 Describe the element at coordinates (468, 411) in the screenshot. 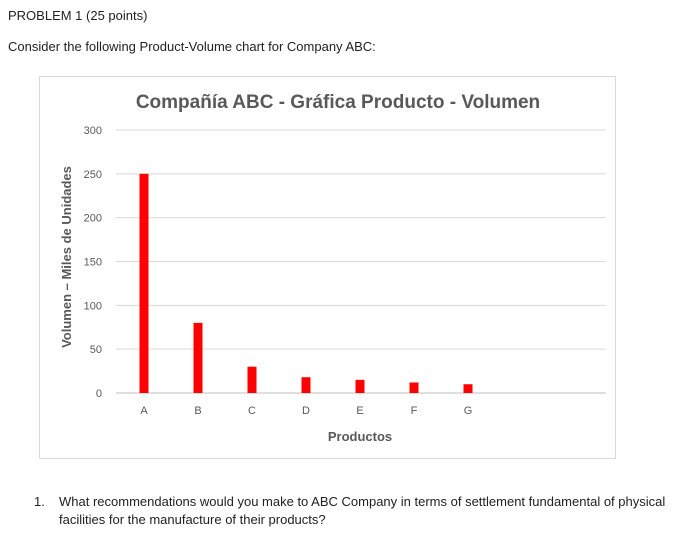

I see `x-tick-label: G` at that location.